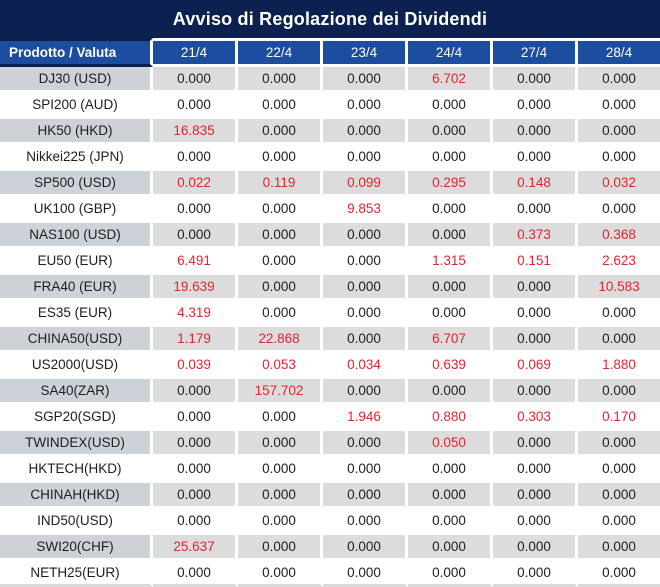 The height and width of the screenshot is (587, 660). Describe the element at coordinates (76, 444) in the screenshot. I see `product-cell: TWINDEX(USD)` at that location.